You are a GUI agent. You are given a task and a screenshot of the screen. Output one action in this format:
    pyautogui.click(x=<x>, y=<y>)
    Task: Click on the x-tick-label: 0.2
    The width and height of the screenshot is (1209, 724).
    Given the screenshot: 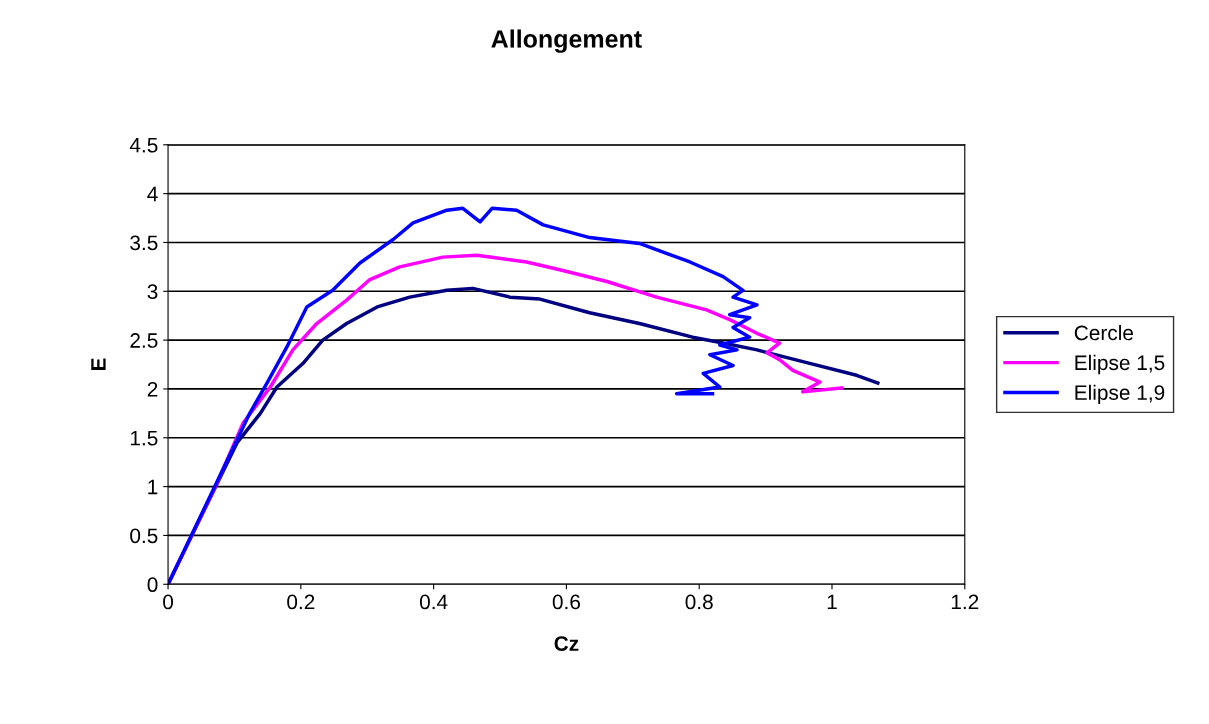 What is the action you would take?
    pyautogui.click(x=301, y=602)
    